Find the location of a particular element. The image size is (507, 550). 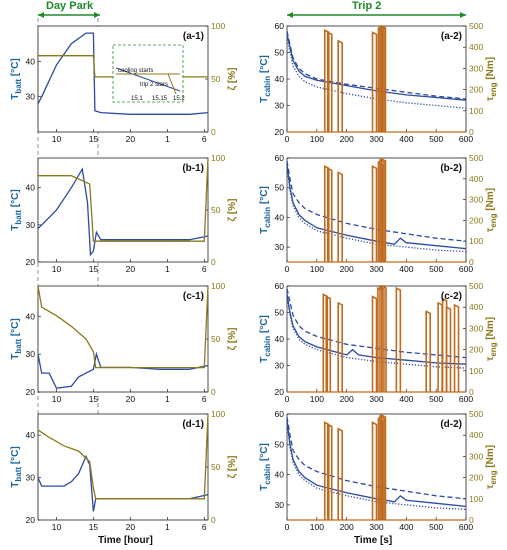

soc-series is located at coordinates (123, 456).